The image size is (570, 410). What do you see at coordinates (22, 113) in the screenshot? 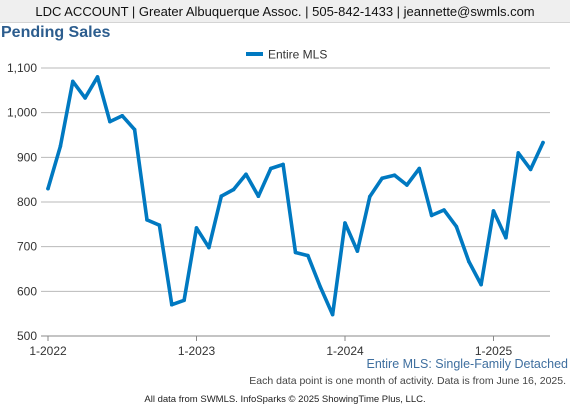
I see `y-tick-label: 1,000` at bounding box center [22, 113].